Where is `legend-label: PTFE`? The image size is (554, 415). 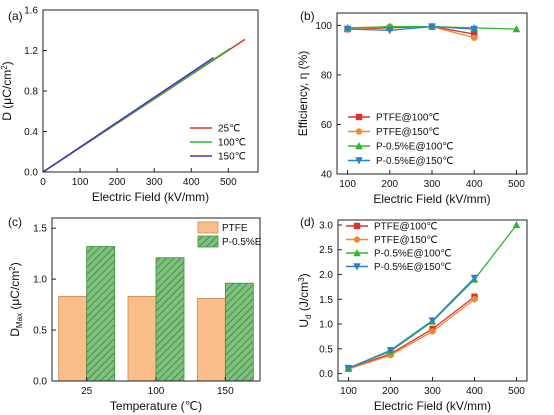 legend-label: PTFE is located at coordinates (235, 228).